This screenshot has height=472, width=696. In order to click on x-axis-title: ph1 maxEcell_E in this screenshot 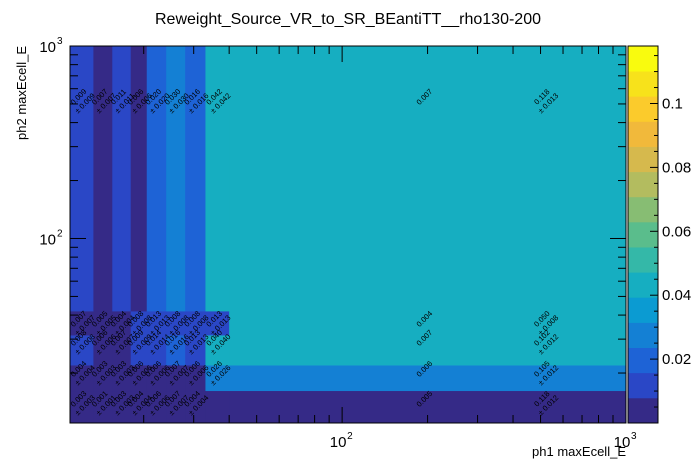, I will do `click(579, 451)`.